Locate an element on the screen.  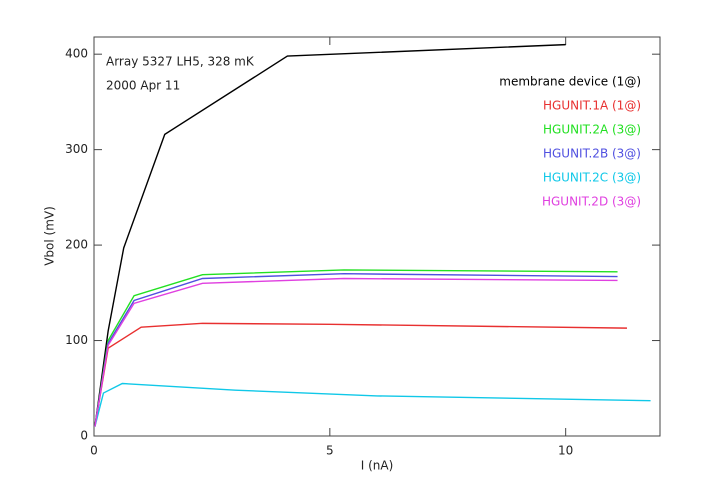
legend-entry: HGUNIT.2D (3@) is located at coordinates (591, 202).